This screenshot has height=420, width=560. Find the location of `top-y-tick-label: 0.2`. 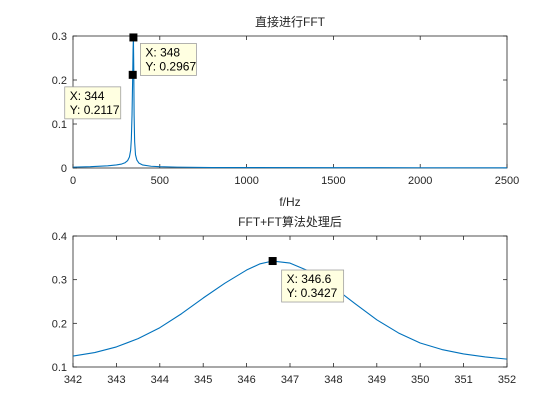

top-y-tick-label: 0.2 is located at coordinates (59, 81).